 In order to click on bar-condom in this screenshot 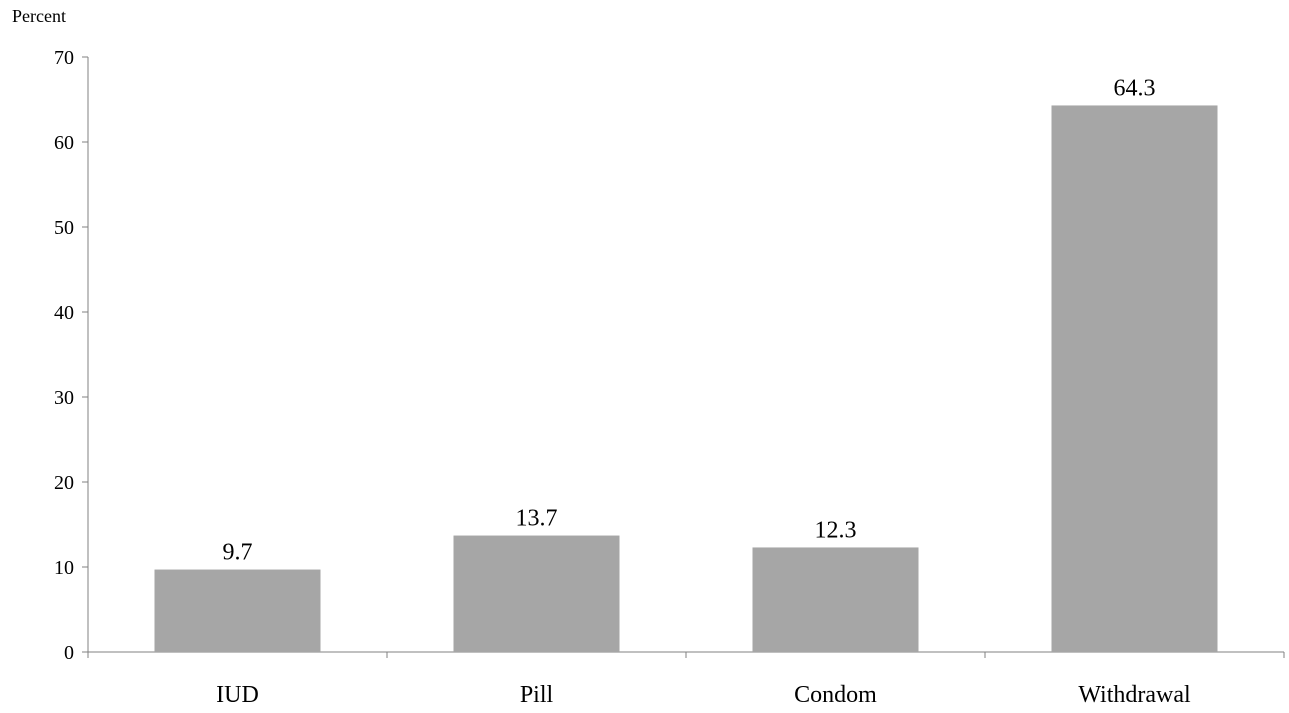, I will do `click(835, 599)`.